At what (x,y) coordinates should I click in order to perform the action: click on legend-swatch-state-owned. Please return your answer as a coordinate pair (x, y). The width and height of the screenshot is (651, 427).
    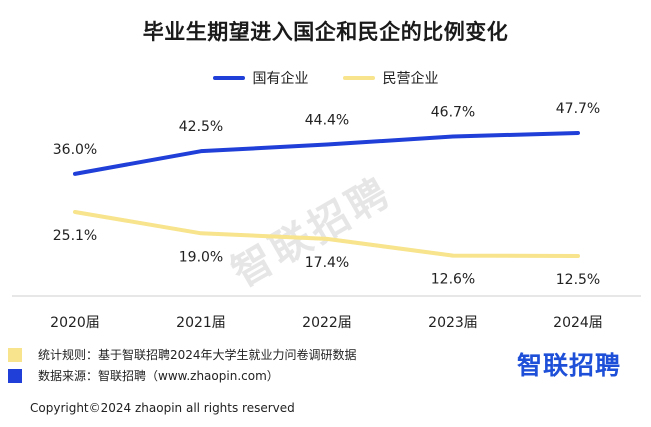
    Looking at the image, I should click on (228, 78).